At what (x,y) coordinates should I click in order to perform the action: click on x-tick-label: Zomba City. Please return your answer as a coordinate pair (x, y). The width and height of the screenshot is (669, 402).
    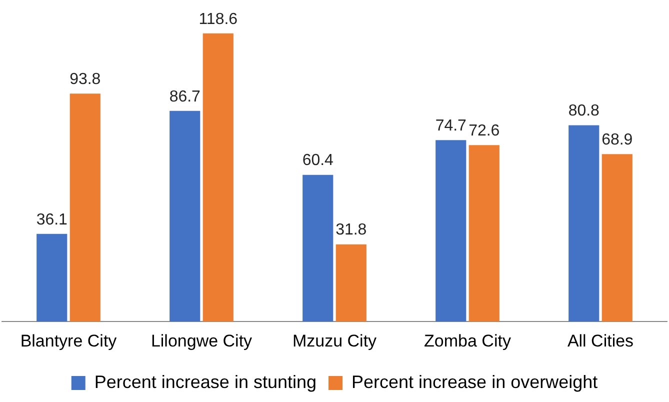
    Looking at the image, I should click on (468, 340).